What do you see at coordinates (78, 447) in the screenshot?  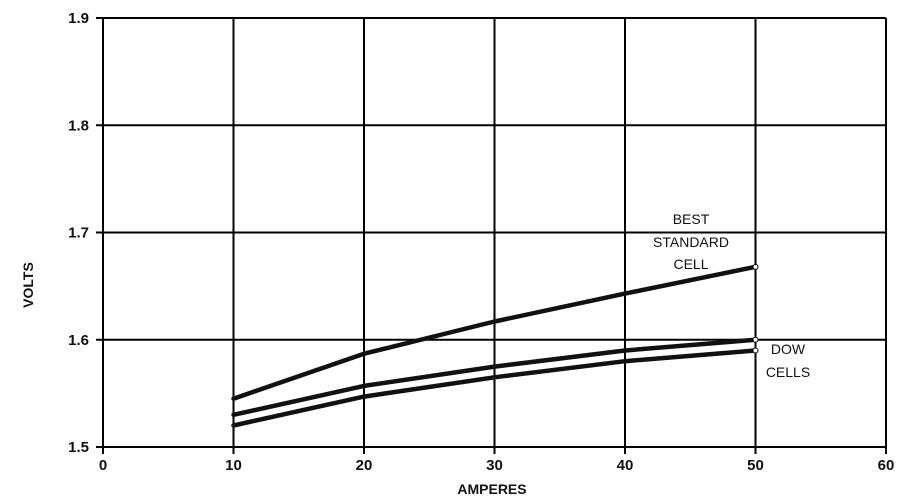 I see `y-tick-label-1.5: 1.5` at bounding box center [78, 447].